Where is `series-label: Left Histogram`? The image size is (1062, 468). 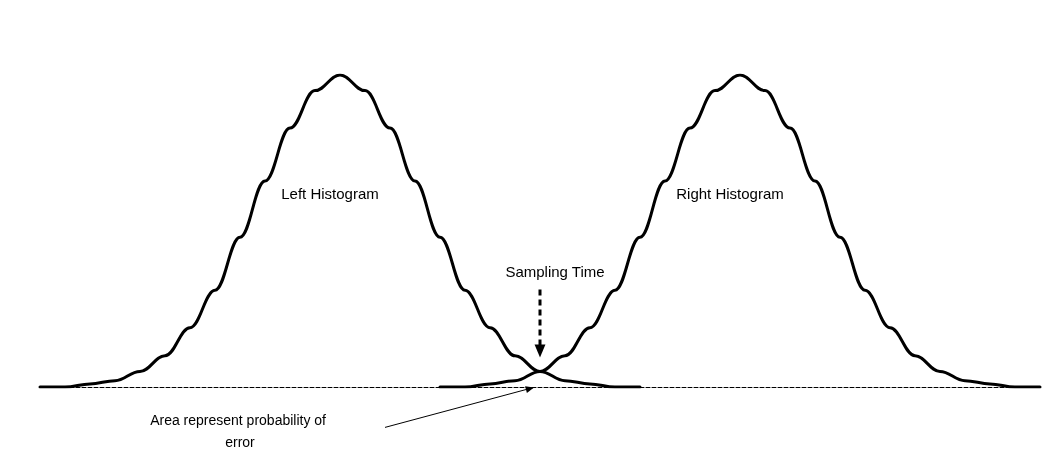
series-label: Left Histogram is located at coordinates (330, 194).